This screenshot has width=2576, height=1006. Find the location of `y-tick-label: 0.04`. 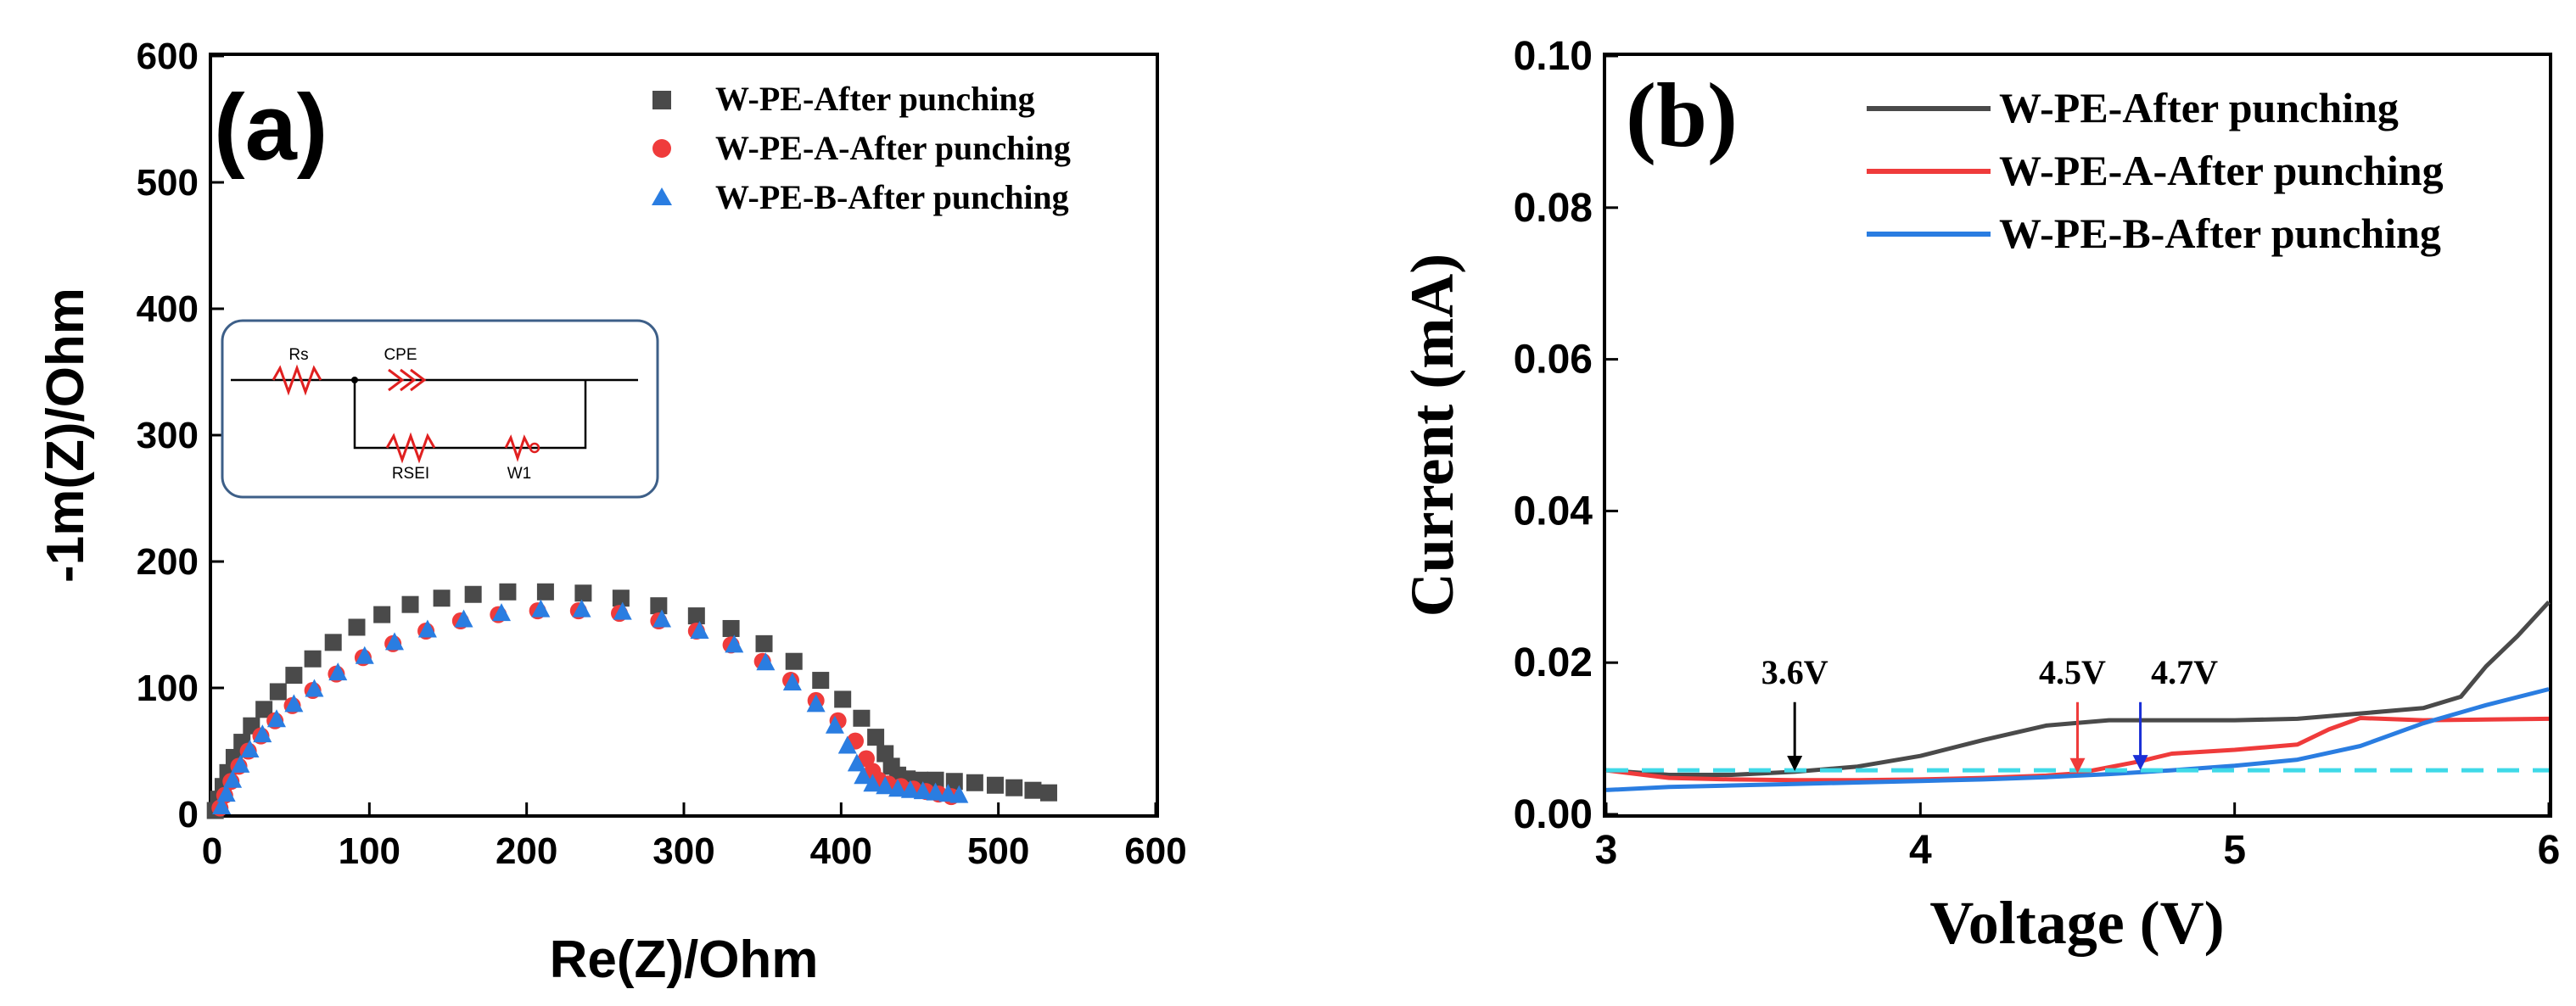

y-tick-label: 0.04 is located at coordinates (1554, 511).